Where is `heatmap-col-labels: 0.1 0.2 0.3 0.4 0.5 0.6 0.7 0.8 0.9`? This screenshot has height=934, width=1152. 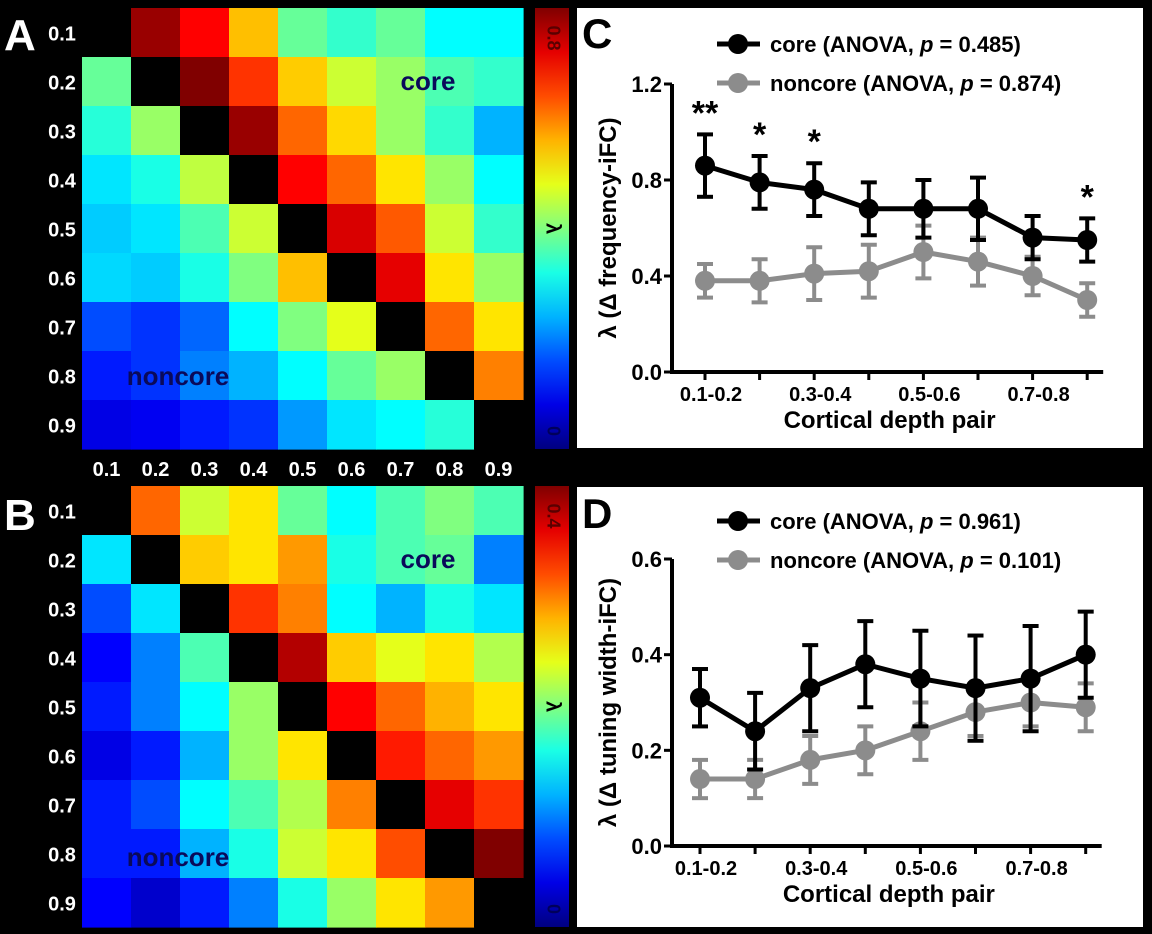
heatmap-col-labels: 0.1 0.2 0.3 0.4 0.5 0.6 0.7 0.8 0.9 is located at coordinates (303, 470).